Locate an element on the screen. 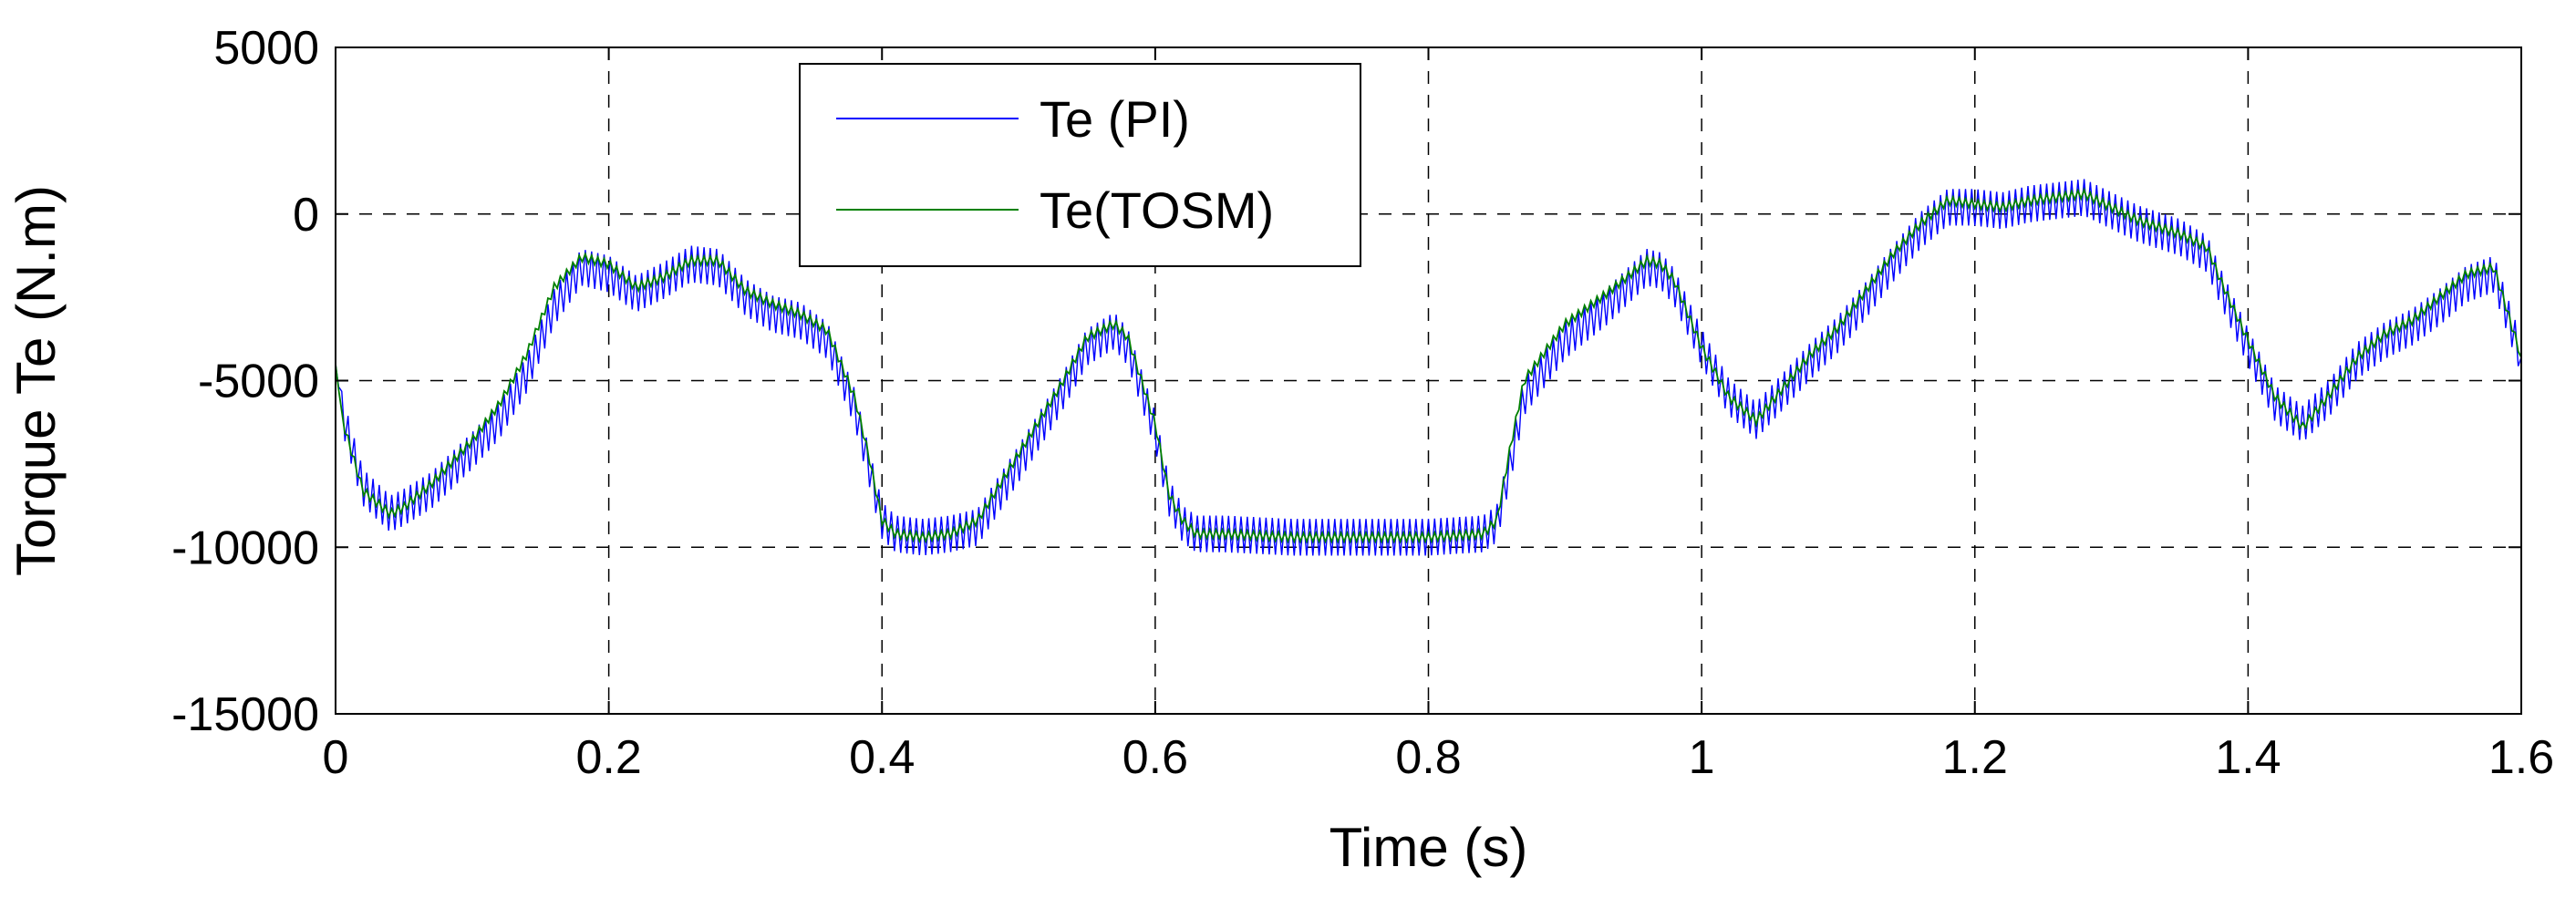  x-tick-label-7: 1.4 is located at coordinates (2248, 758).